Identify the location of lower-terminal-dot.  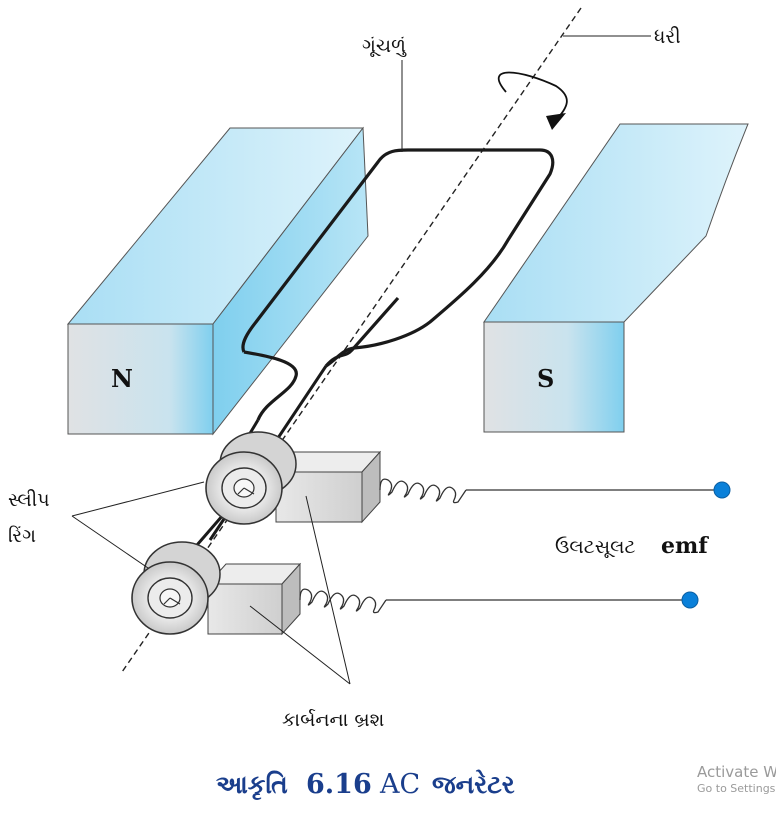
(690, 600).